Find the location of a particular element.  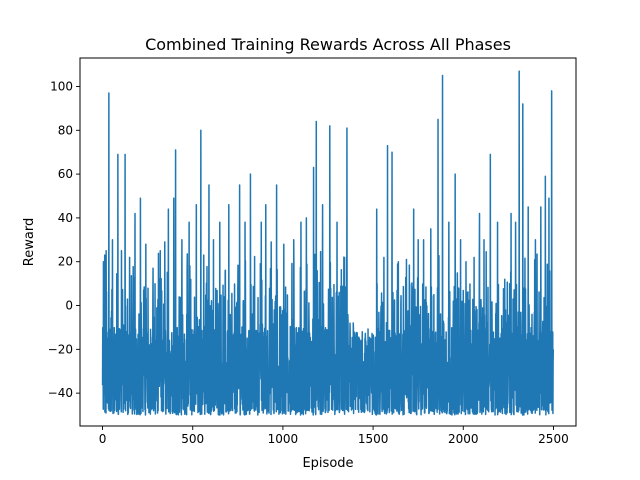

y-tick-label: −40 is located at coordinates (60, 393).